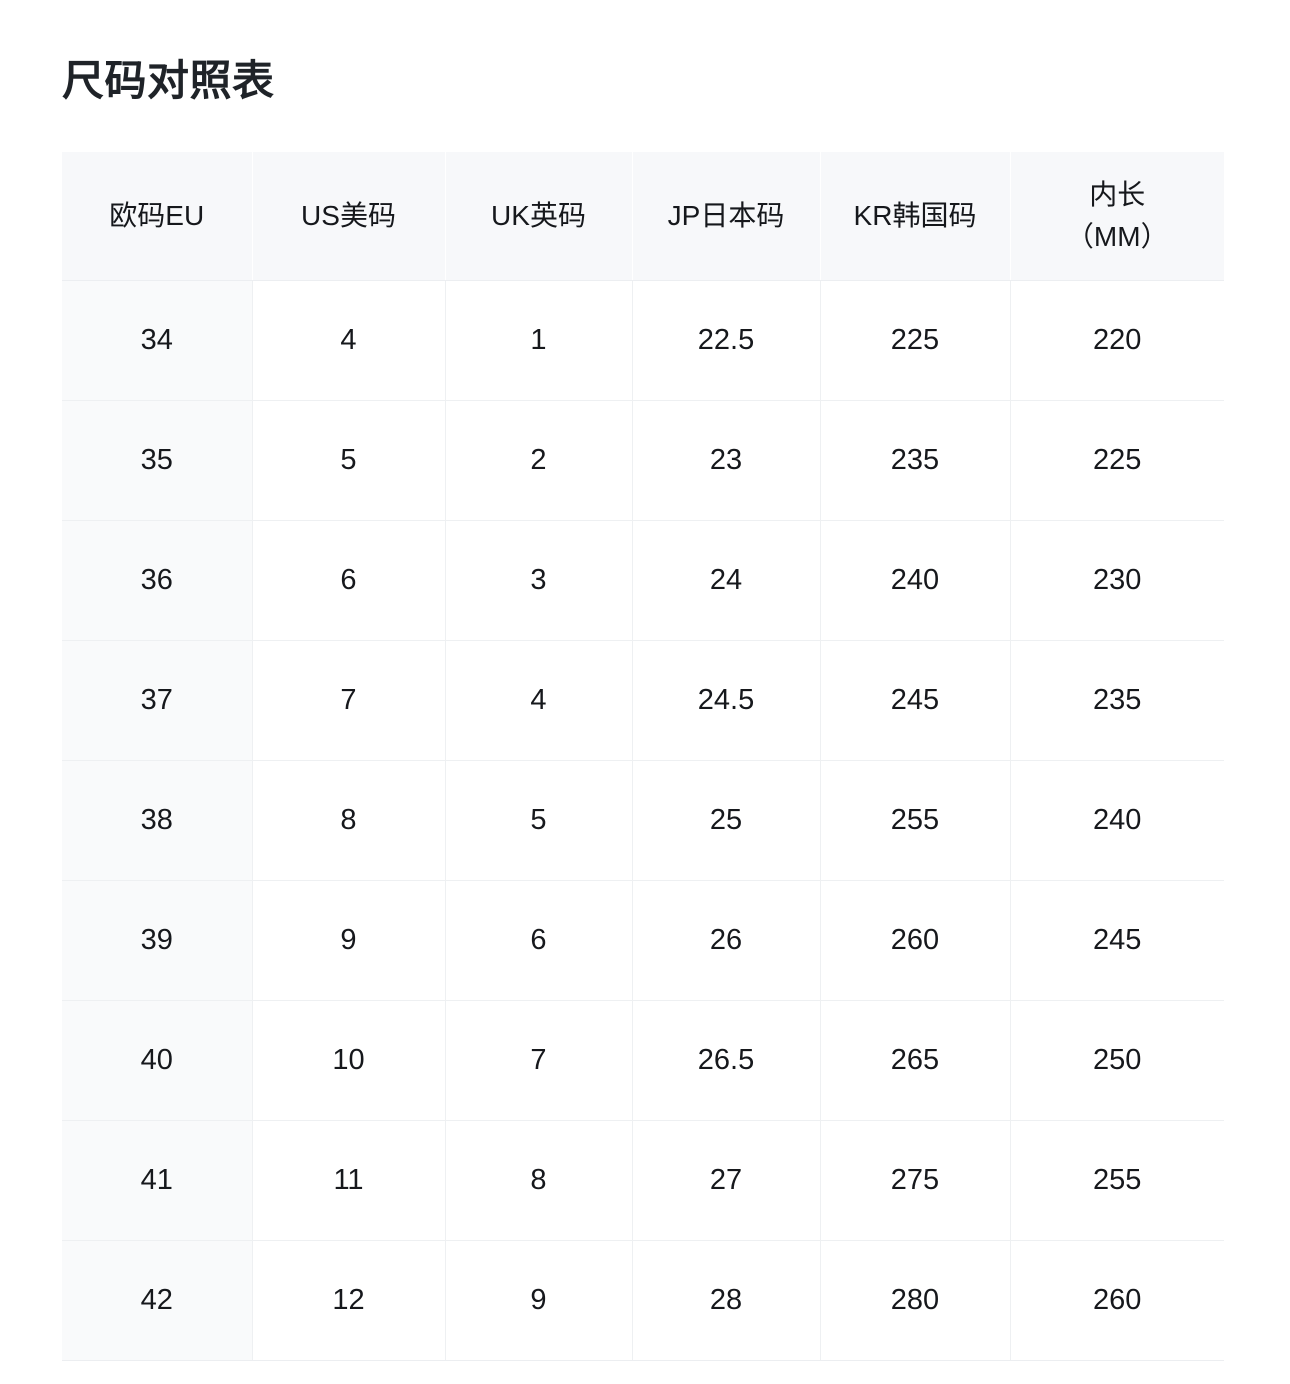  Describe the element at coordinates (349, 1180) in the screenshot. I see `cell-us: 11` at that location.